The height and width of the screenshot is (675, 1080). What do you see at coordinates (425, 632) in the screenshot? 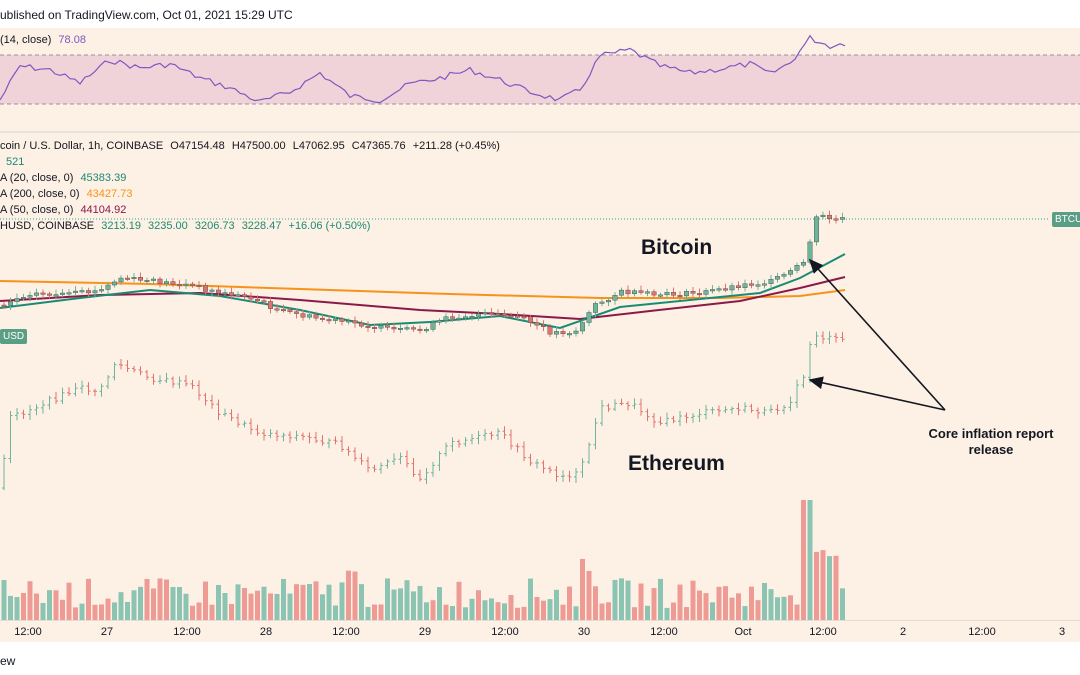
I see `time-tick: 29` at bounding box center [425, 632].